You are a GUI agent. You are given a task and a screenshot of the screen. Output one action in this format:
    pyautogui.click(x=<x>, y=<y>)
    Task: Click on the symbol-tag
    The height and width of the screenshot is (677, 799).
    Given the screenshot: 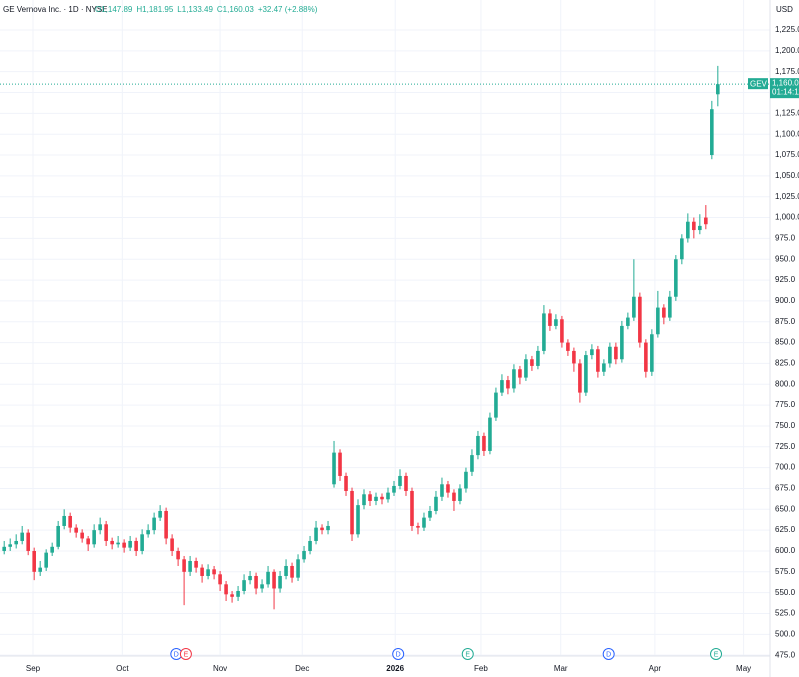 What is the action you would take?
    pyautogui.click(x=758, y=84)
    